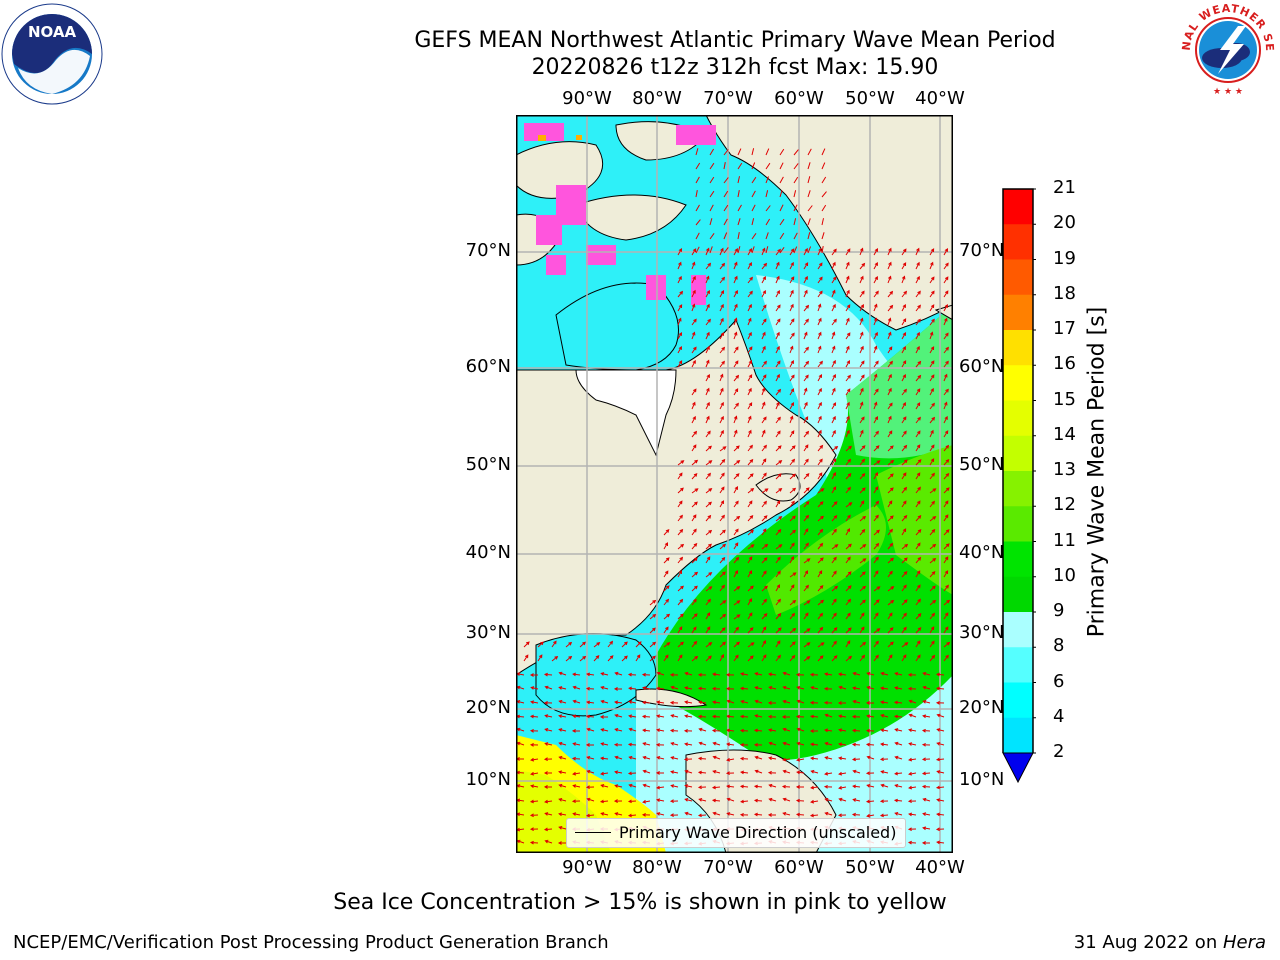 The image size is (1280, 960). What do you see at coordinates (758, 832) in the screenshot?
I see `legend-label: Primary Wave Direction (unscaled)` at bounding box center [758, 832].